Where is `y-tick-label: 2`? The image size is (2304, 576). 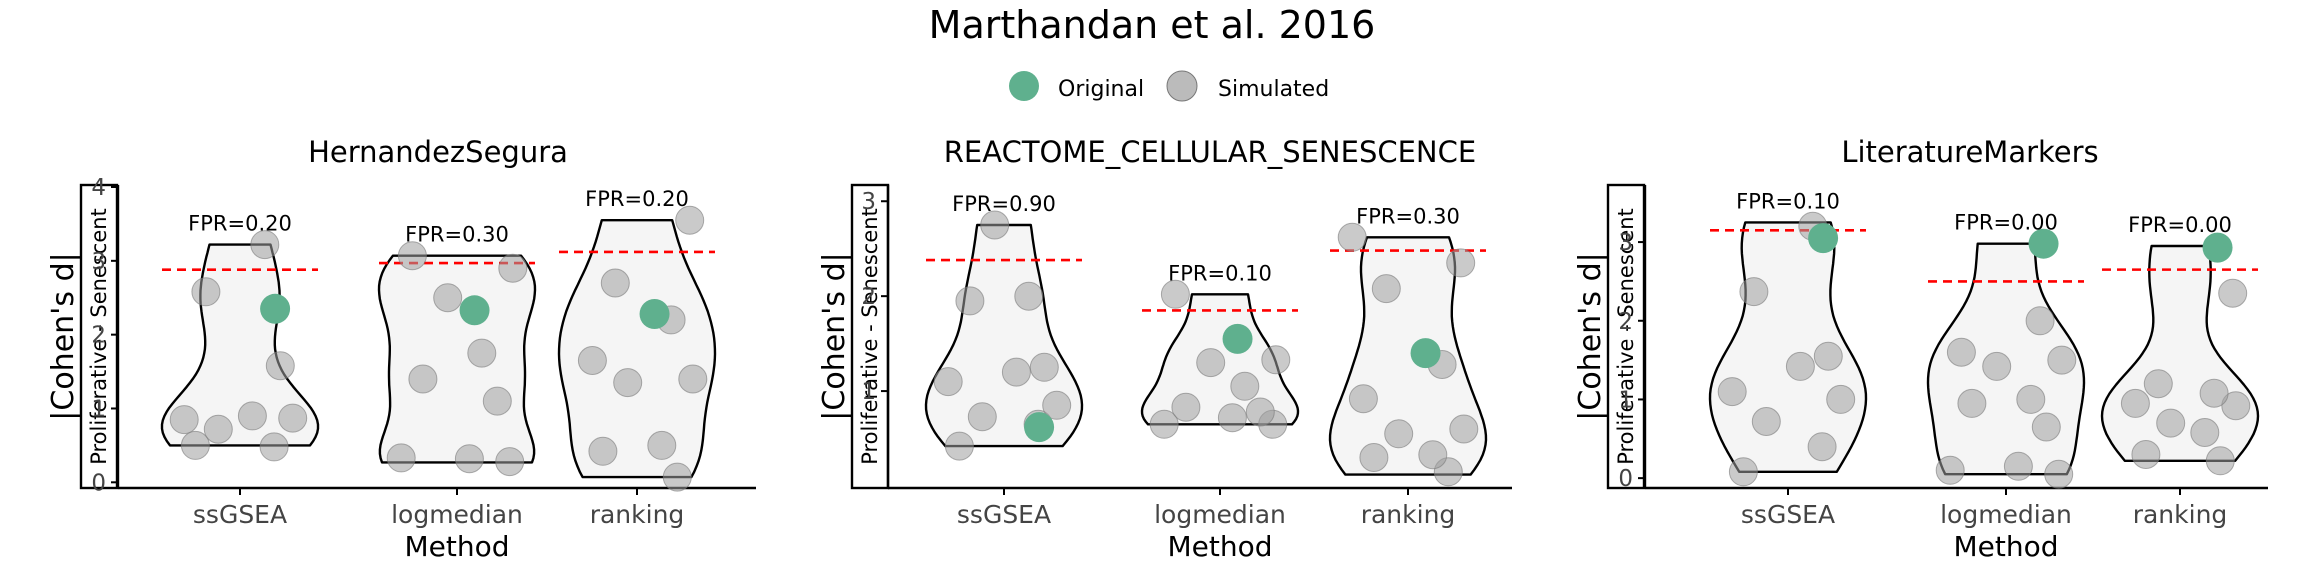 y-tick-label: 2 is located at coordinates (1625, 322).